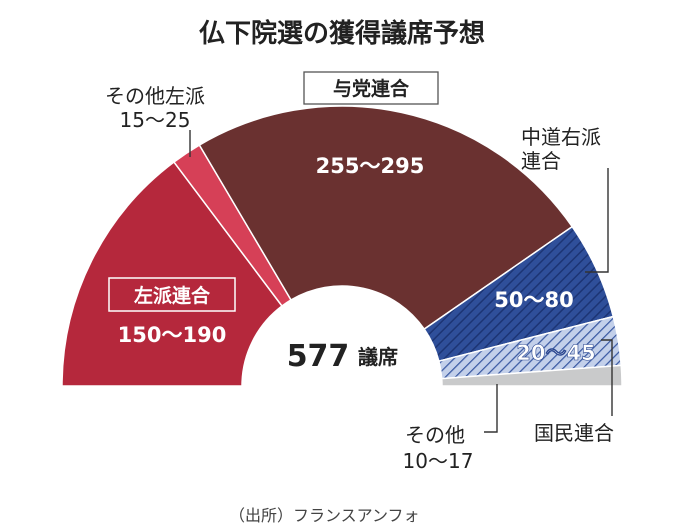  Describe the element at coordinates (378, 357) in the screenshot. I see `total-seats-unit: 議席` at that location.